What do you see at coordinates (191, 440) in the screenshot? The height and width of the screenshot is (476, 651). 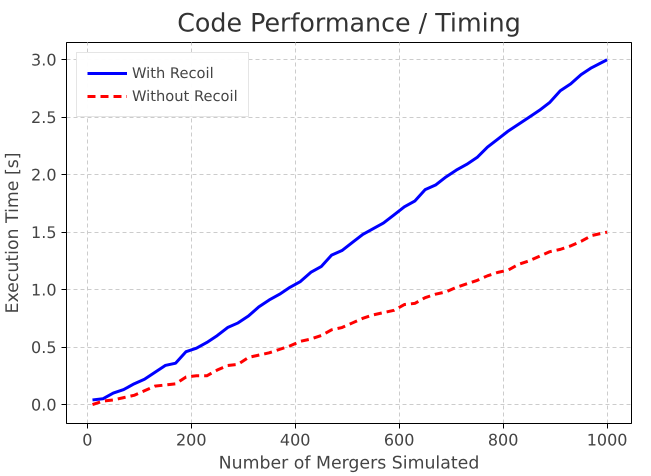 I see `x-tick-label: 200` at bounding box center [191, 440].